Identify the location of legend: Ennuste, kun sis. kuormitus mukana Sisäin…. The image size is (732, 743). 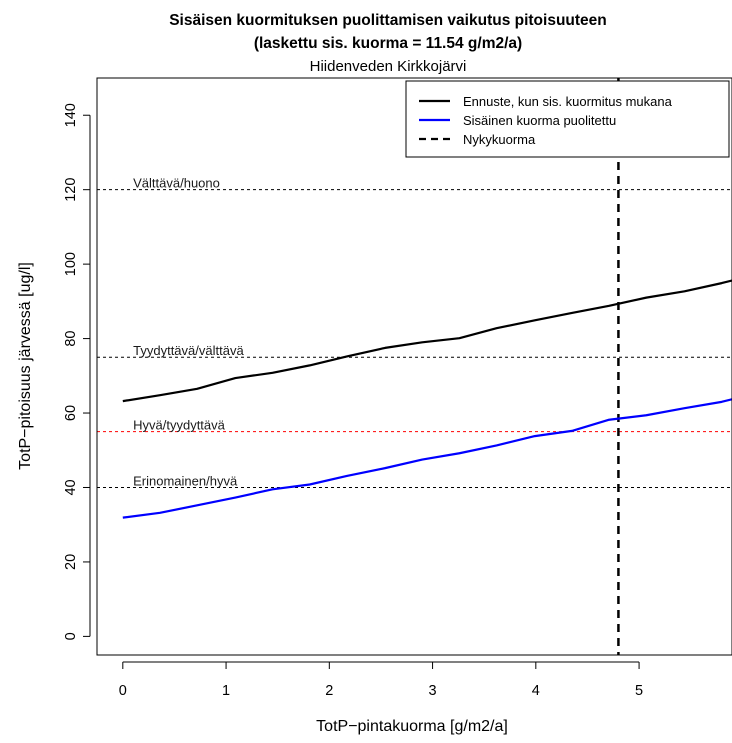
(567, 119).